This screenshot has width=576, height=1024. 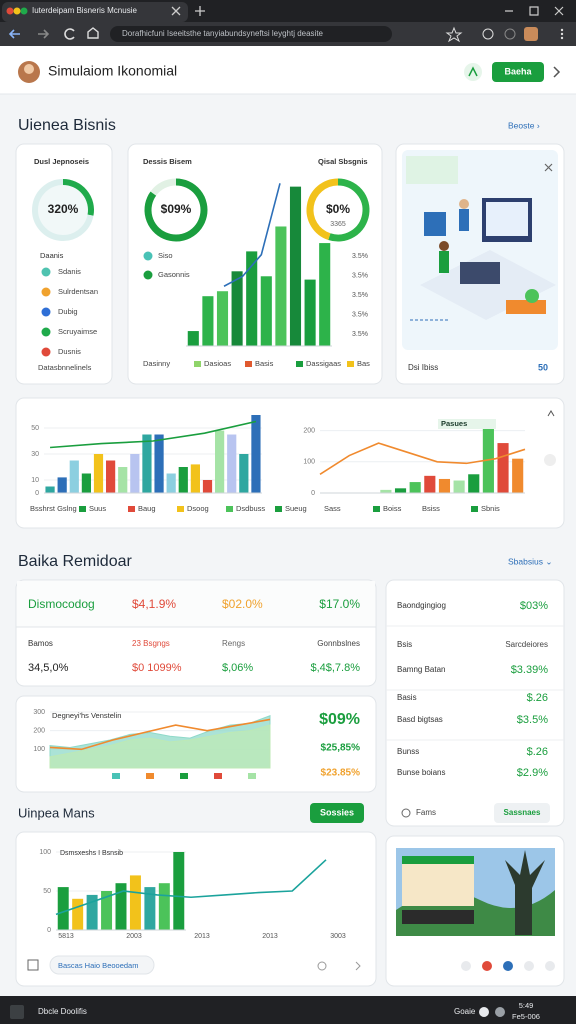 What do you see at coordinates (176, 11) in the screenshot?
I see `tab-close` at bounding box center [176, 11].